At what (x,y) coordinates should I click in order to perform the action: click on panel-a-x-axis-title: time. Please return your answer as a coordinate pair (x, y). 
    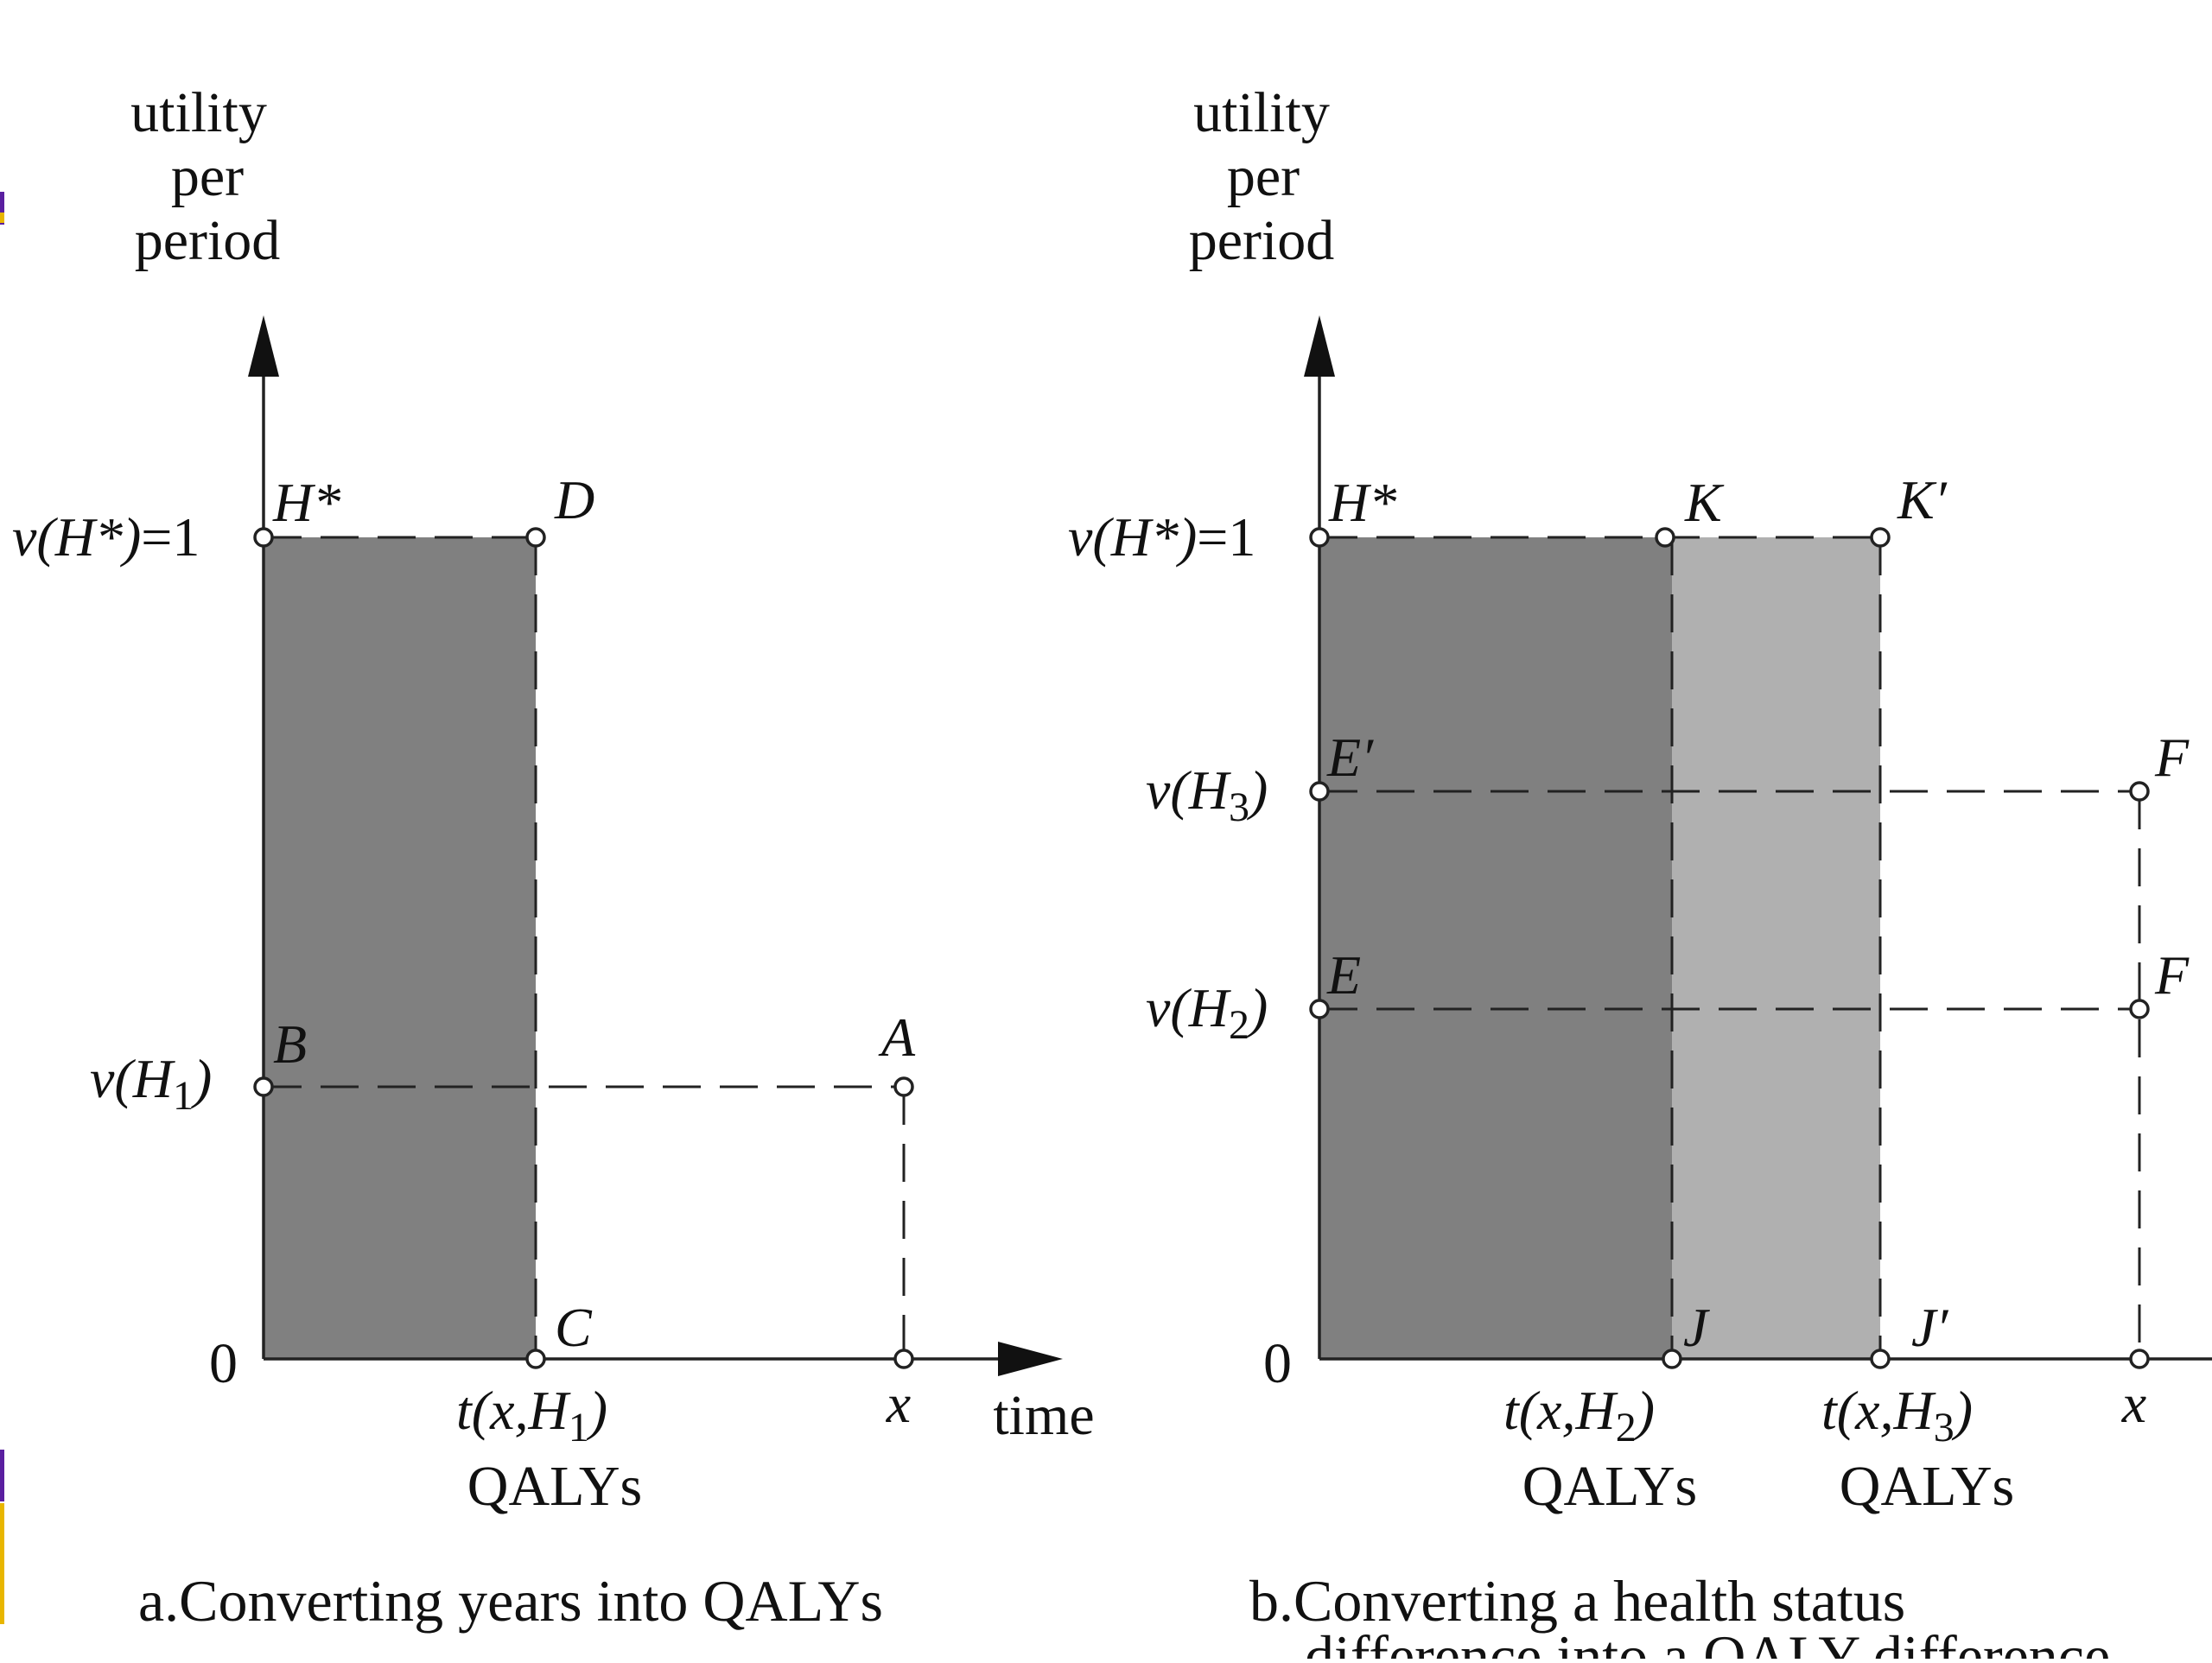
    Looking at the image, I should click on (1043, 1416).